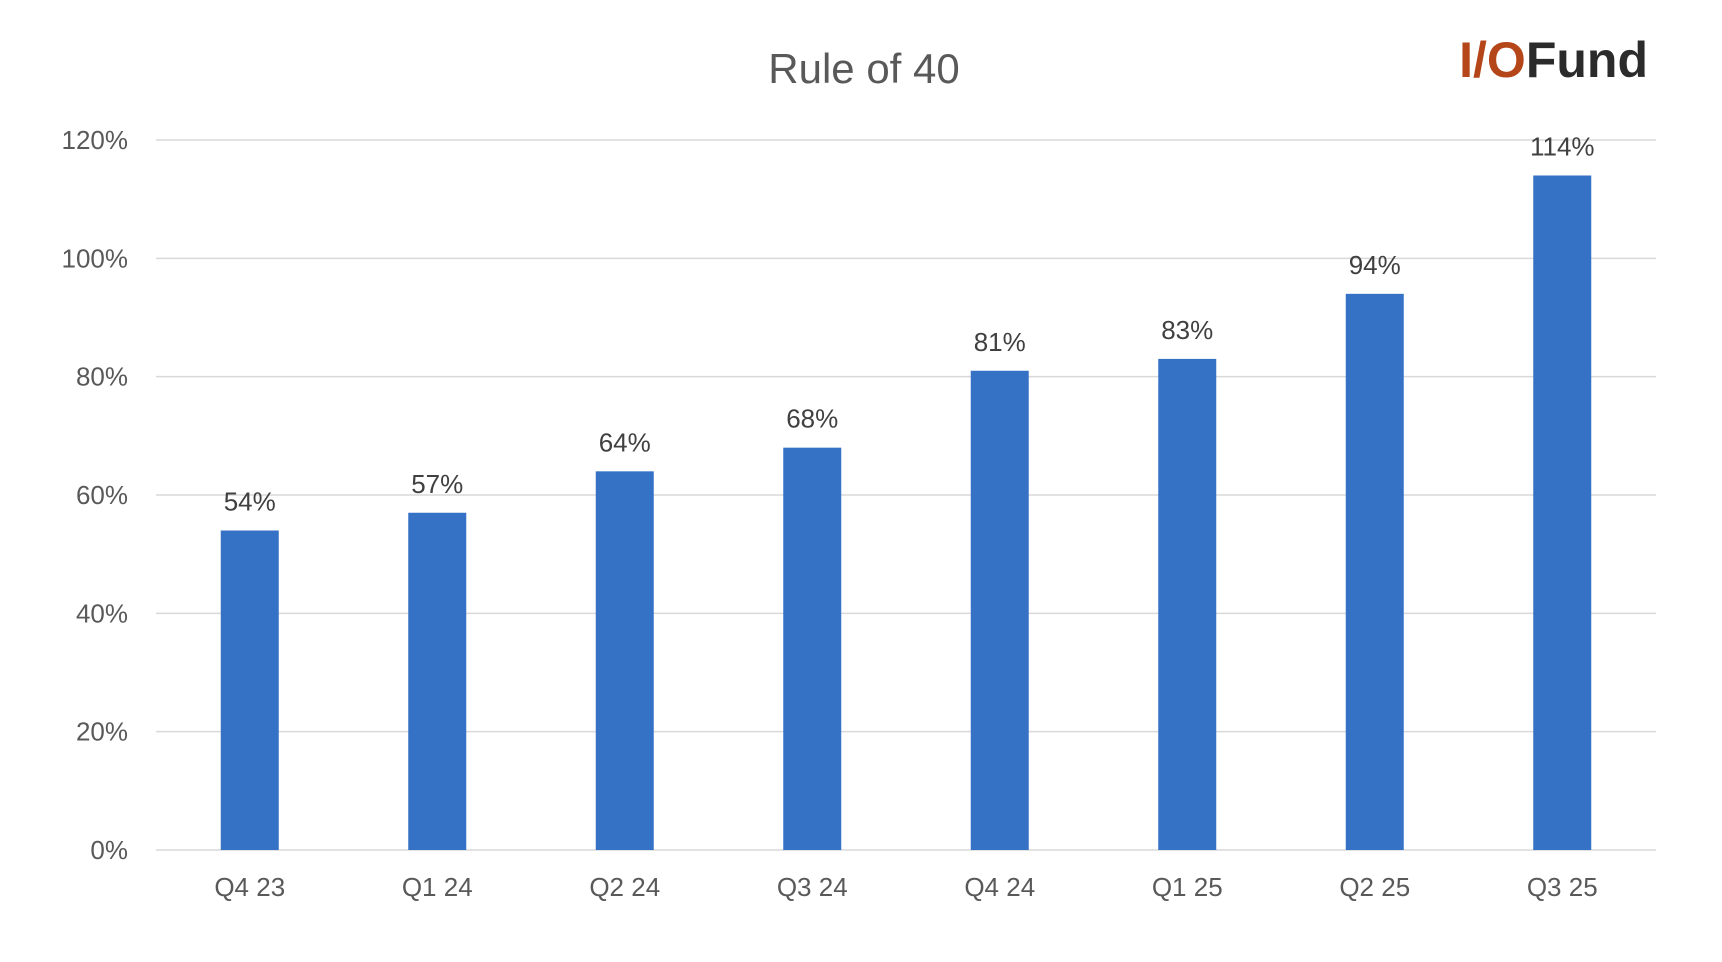 Image resolution: width=1722 pixels, height=962 pixels. I want to click on y-tick-label: 80%, so click(102, 377).